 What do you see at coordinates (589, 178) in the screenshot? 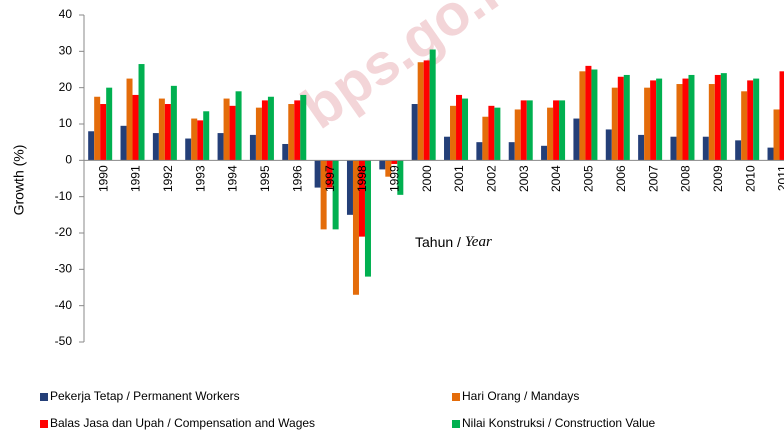
I see `x-tick-label: 2005` at bounding box center [589, 178].